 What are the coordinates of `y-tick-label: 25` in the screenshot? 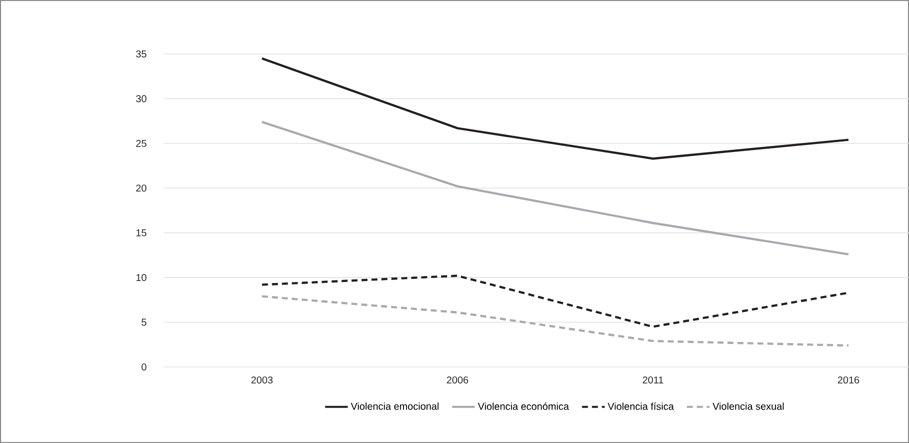 It's located at (141, 143).